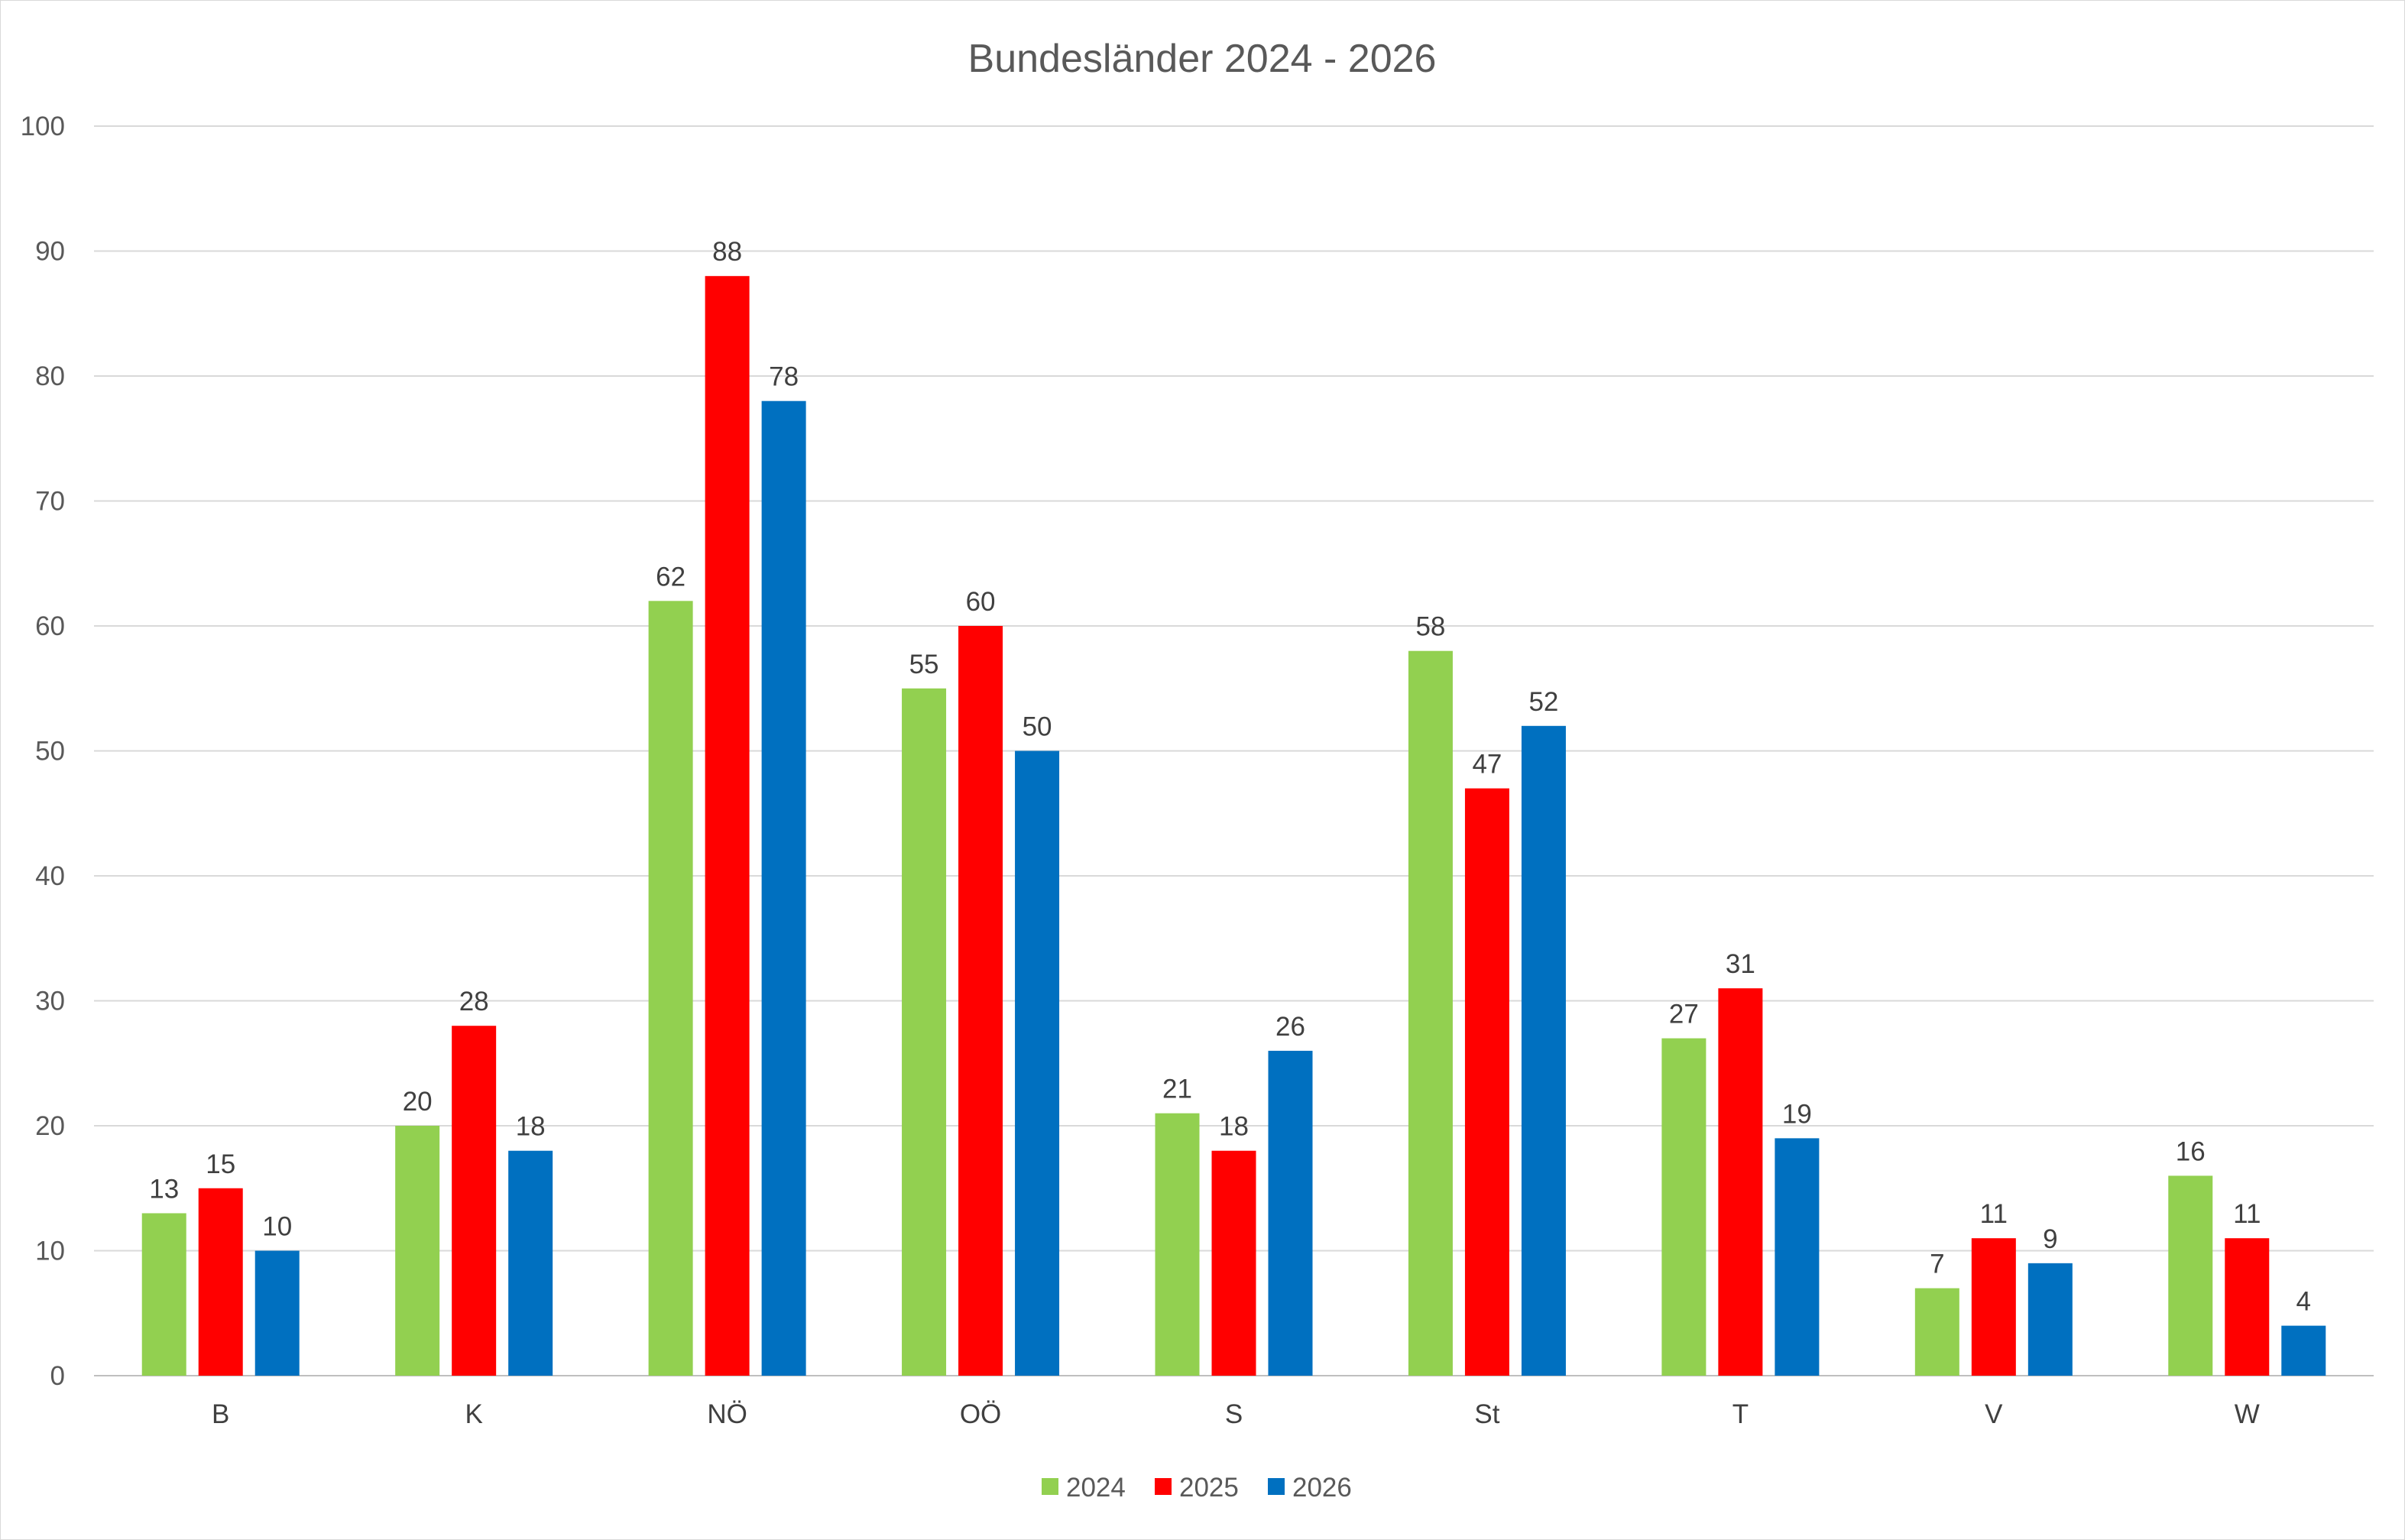  Describe the element at coordinates (784, 377) in the screenshot. I see `data-label: 78` at that location.